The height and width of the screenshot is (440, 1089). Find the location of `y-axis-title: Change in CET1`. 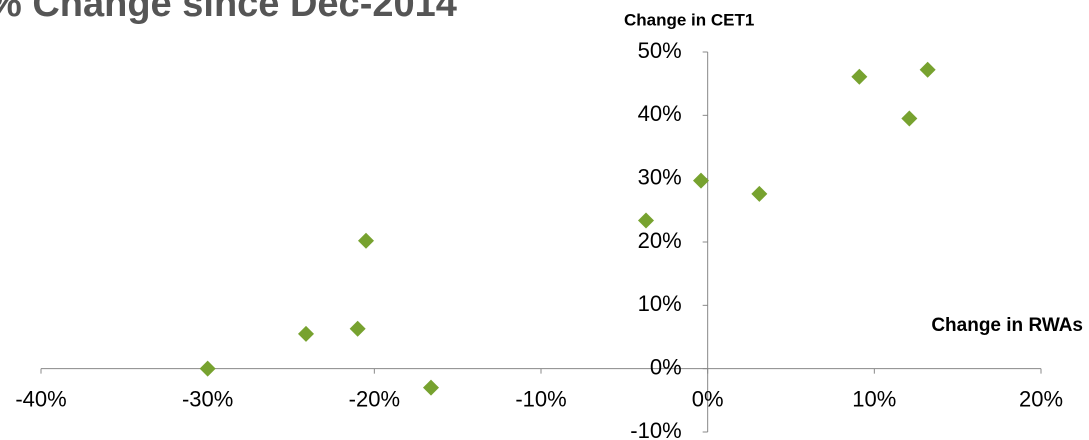

y-axis-title: Change in CET1 is located at coordinates (689, 19).